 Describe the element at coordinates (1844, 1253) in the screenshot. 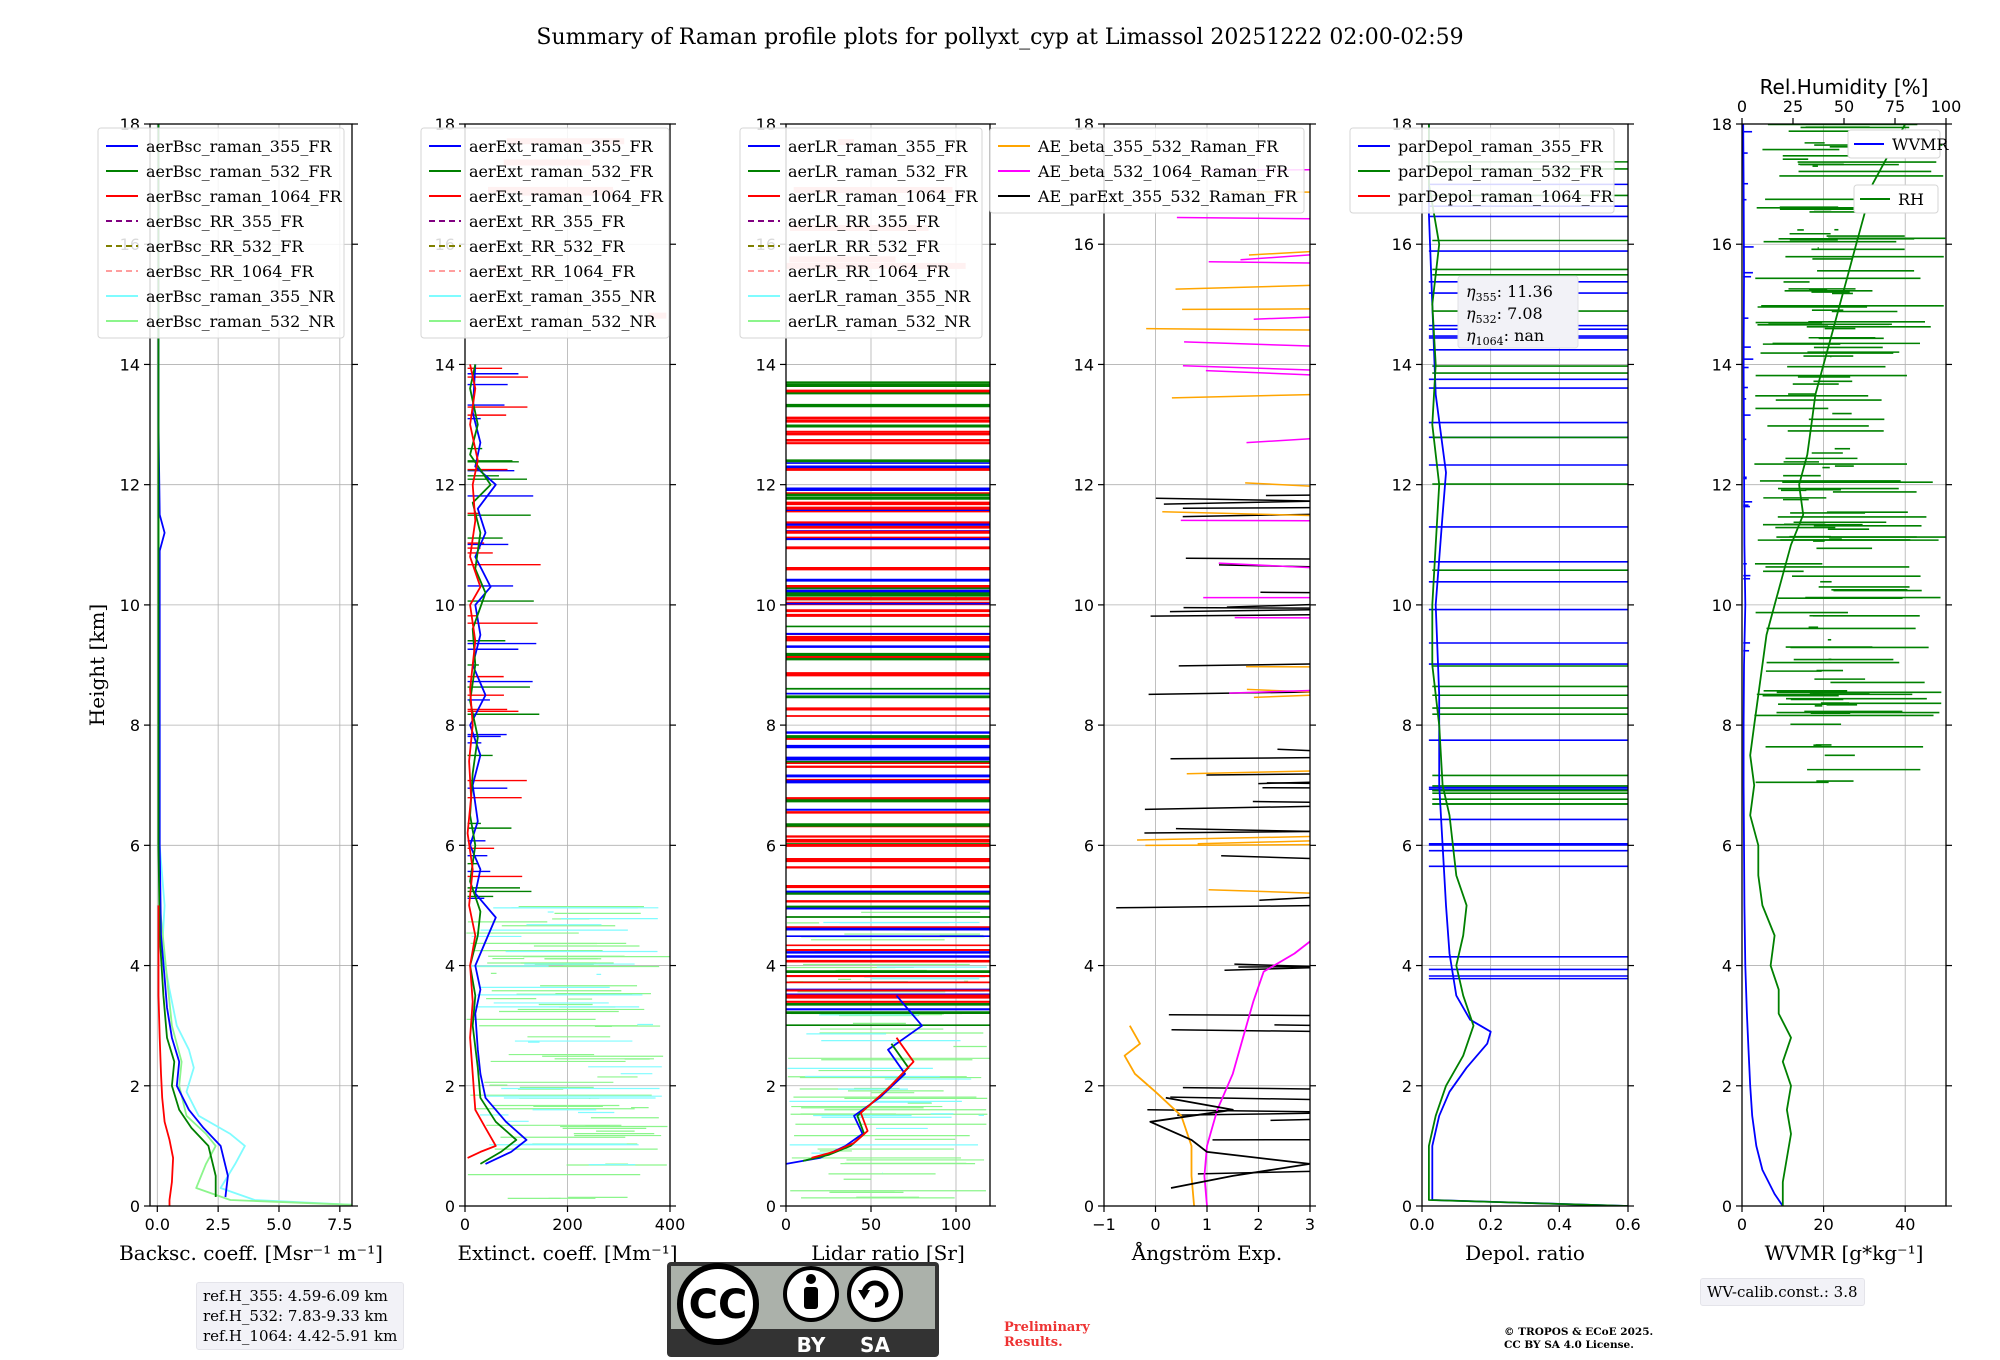

I see `wv-xlabel: WVMR [g*kg⁻¹]` at that location.